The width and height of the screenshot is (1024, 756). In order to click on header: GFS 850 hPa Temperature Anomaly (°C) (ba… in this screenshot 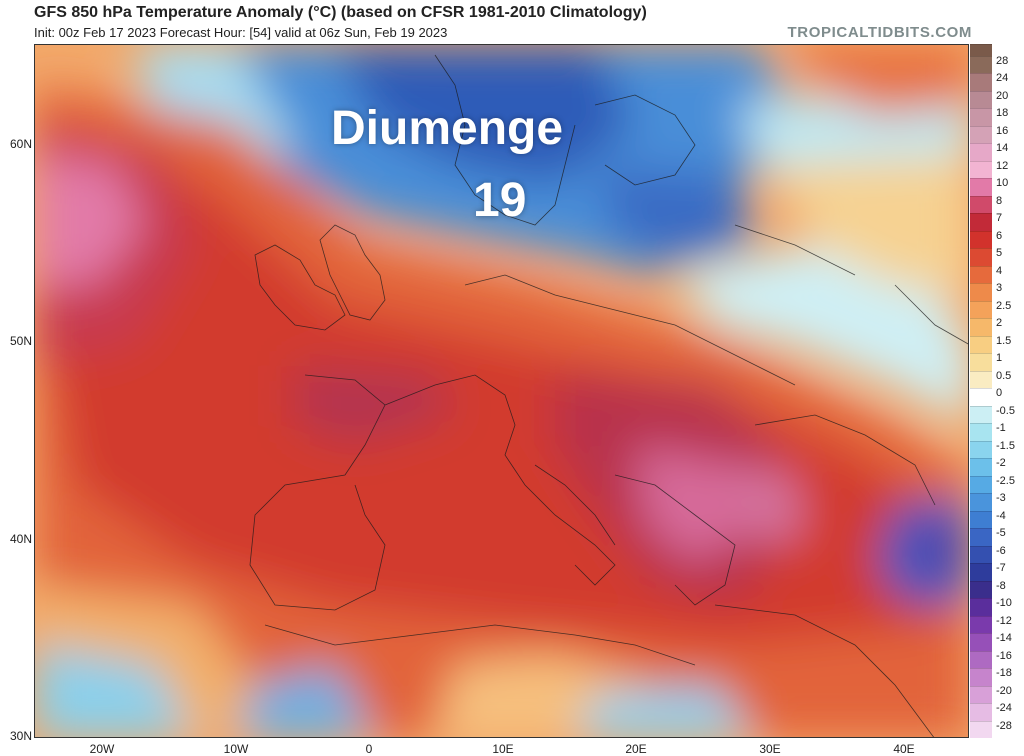, I will do `click(512, 22)`.